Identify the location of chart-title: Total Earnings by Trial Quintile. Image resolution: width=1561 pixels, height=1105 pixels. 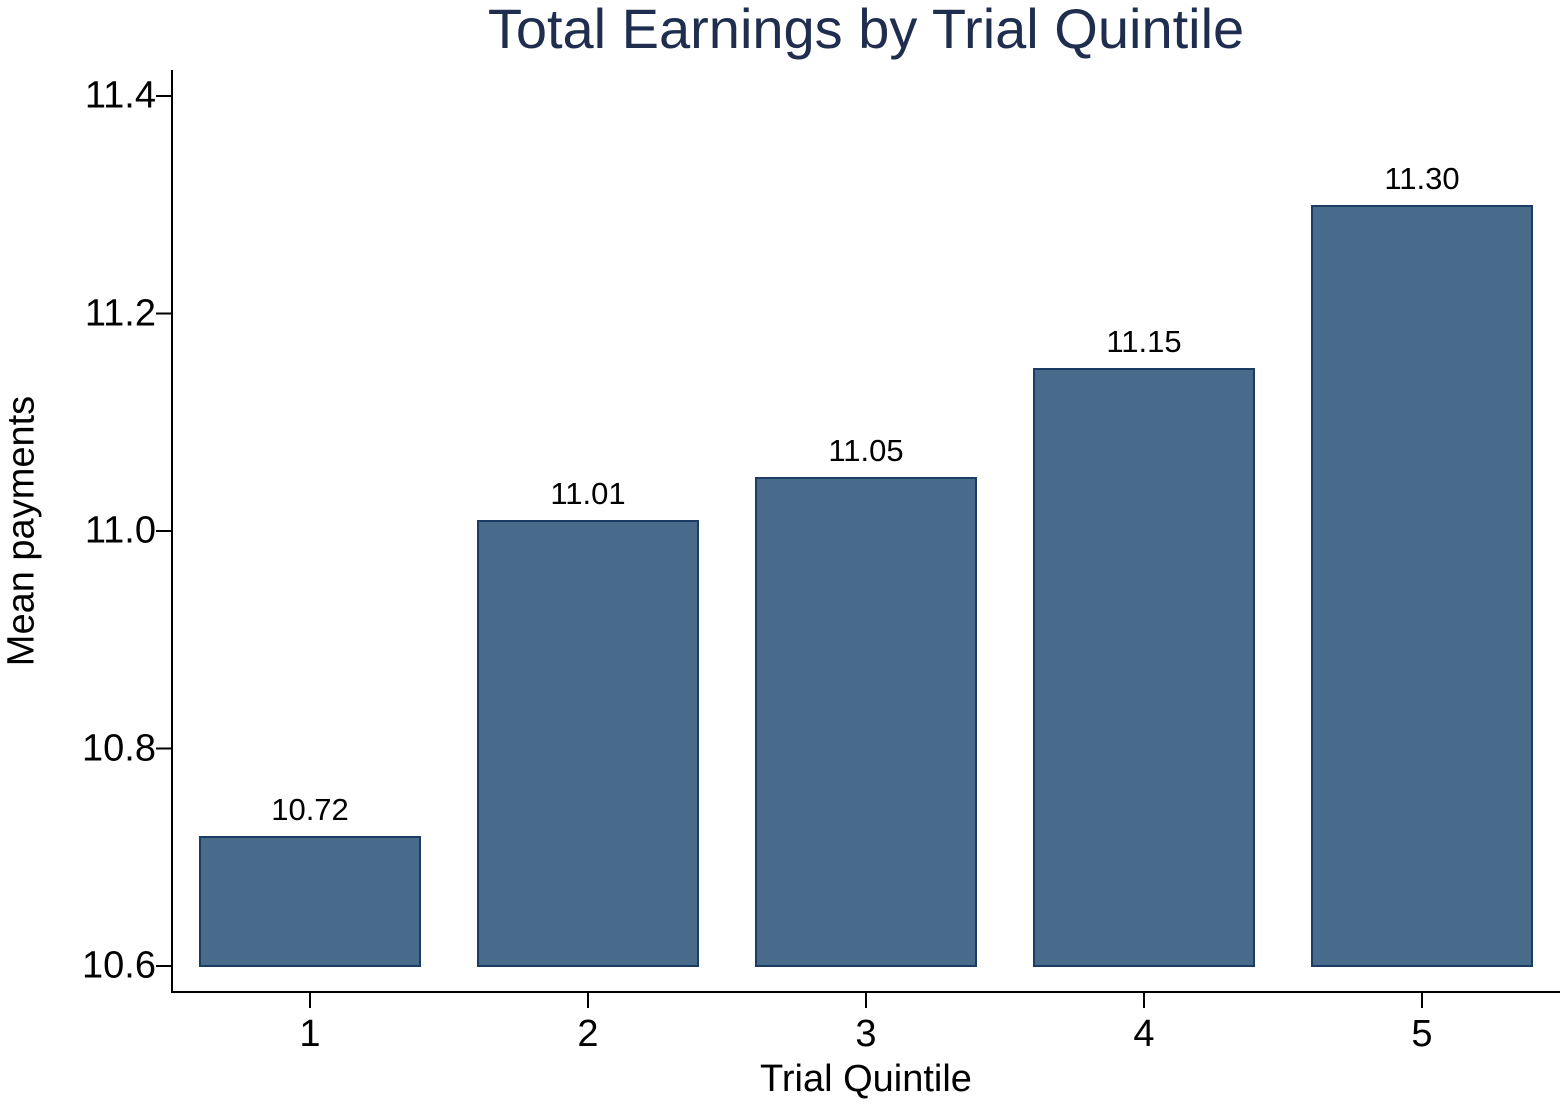
(866, 30).